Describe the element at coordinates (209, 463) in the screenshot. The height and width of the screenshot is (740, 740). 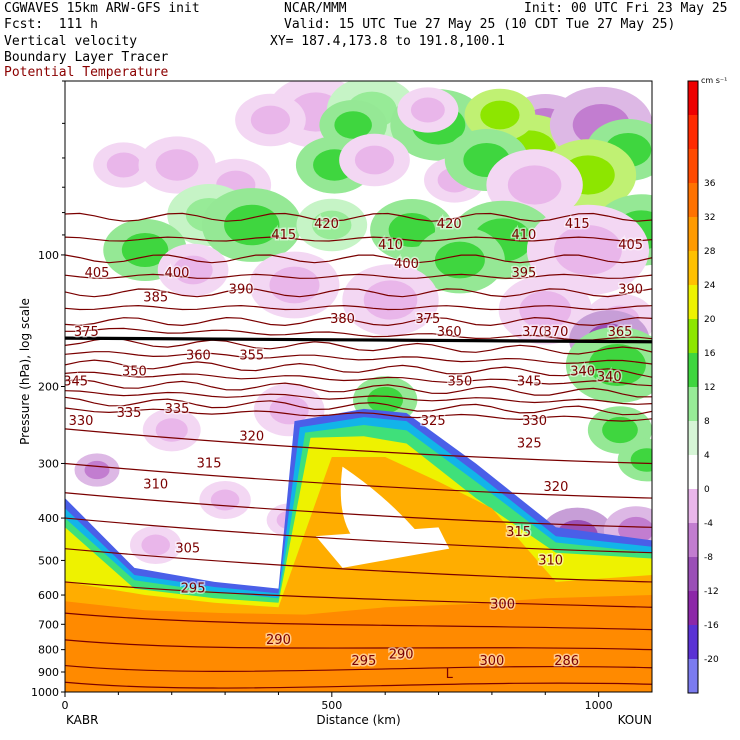
I see `theta-label-36: 315` at that location.